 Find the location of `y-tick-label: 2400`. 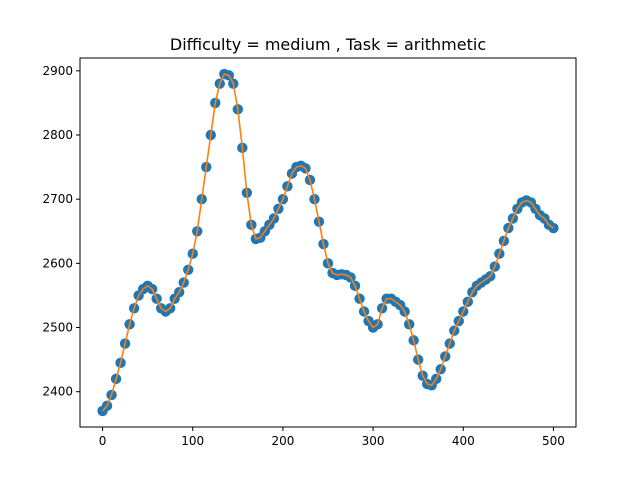

y-tick-label: 2400 is located at coordinates (57, 392).